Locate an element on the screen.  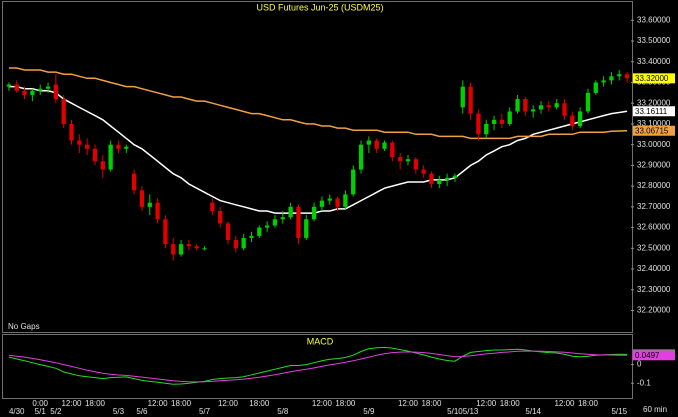
value-box-label: 33.16111 is located at coordinates (651, 111).